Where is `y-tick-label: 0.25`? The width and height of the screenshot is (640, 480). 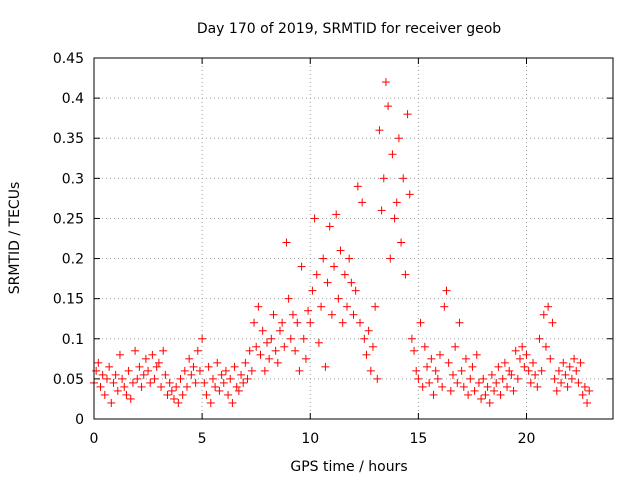 y-tick-label: 0.25 is located at coordinates (68, 219).